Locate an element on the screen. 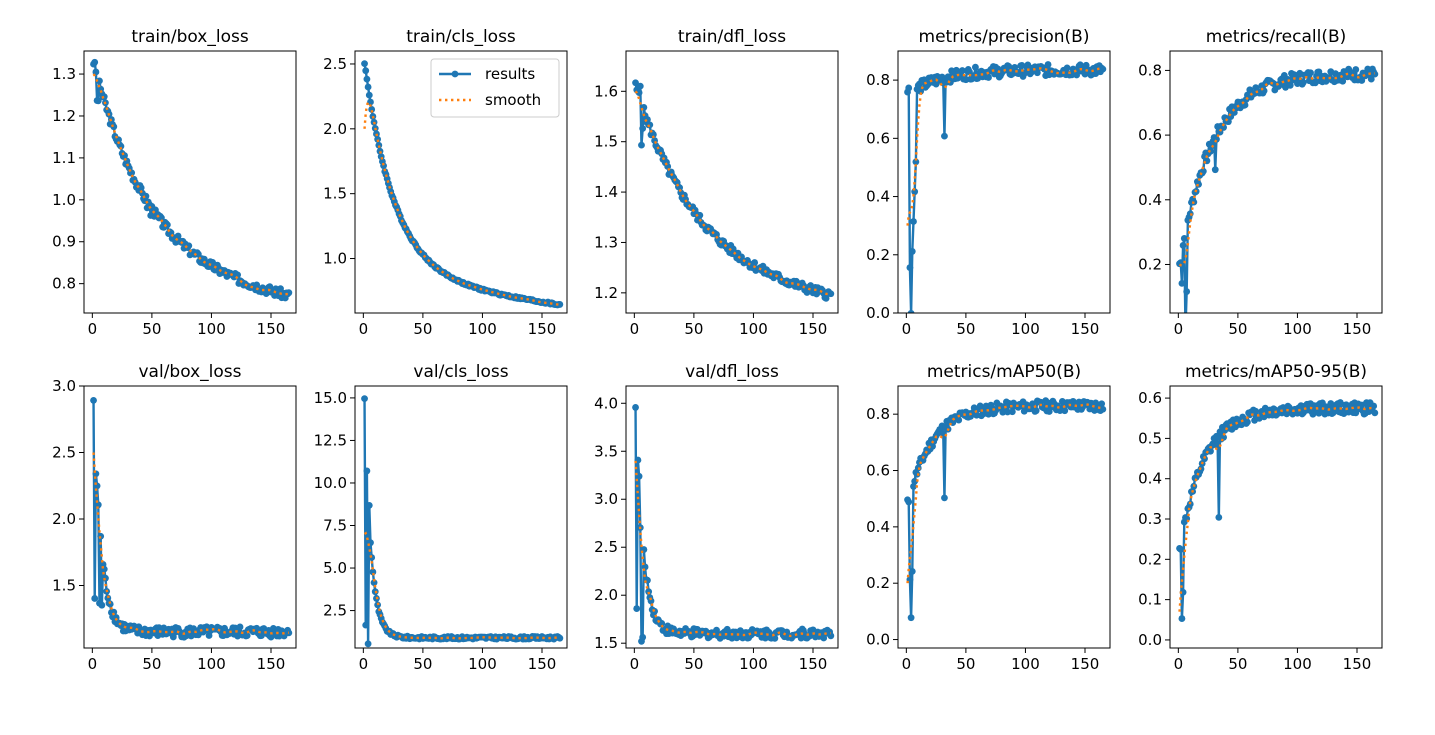  y-tick-label: 0.0 is located at coordinates (878, 640).